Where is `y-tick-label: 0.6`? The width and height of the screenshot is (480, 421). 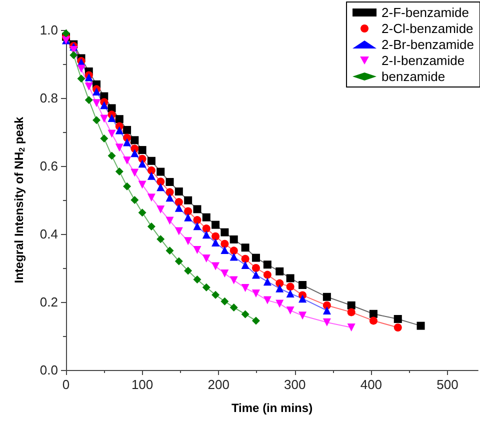 y-tick-label: 0.6 is located at coordinates (49, 166).